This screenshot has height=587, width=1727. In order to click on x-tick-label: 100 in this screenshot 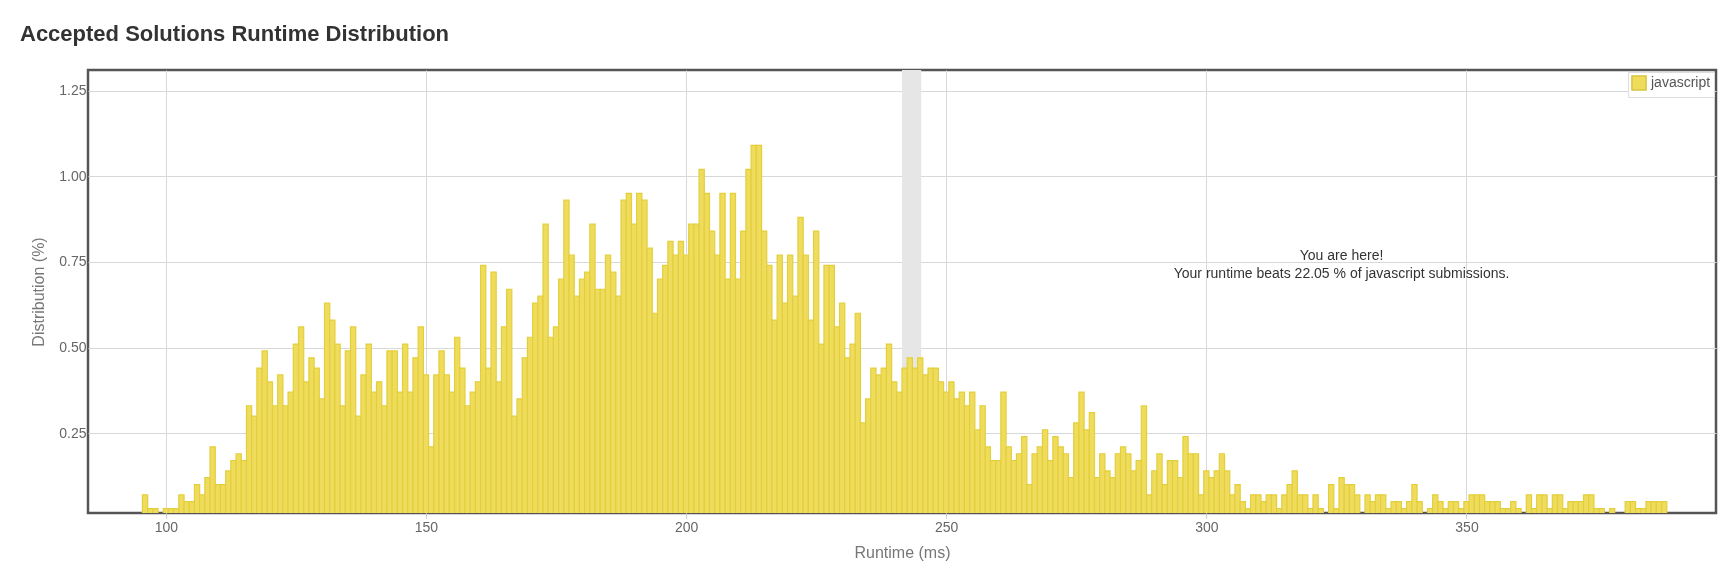, I will do `click(166, 526)`.